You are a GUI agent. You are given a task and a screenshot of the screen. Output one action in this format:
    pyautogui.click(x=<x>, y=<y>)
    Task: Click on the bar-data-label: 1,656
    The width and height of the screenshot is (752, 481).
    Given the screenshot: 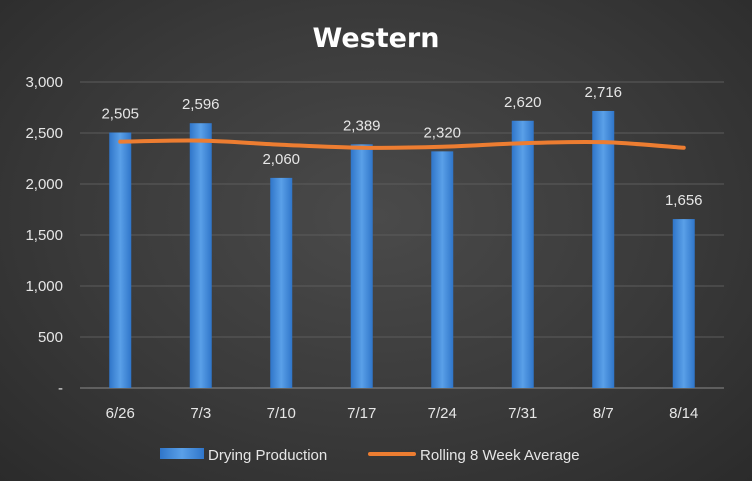 What is the action you would take?
    pyautogui.click(x=684, y=200)
    